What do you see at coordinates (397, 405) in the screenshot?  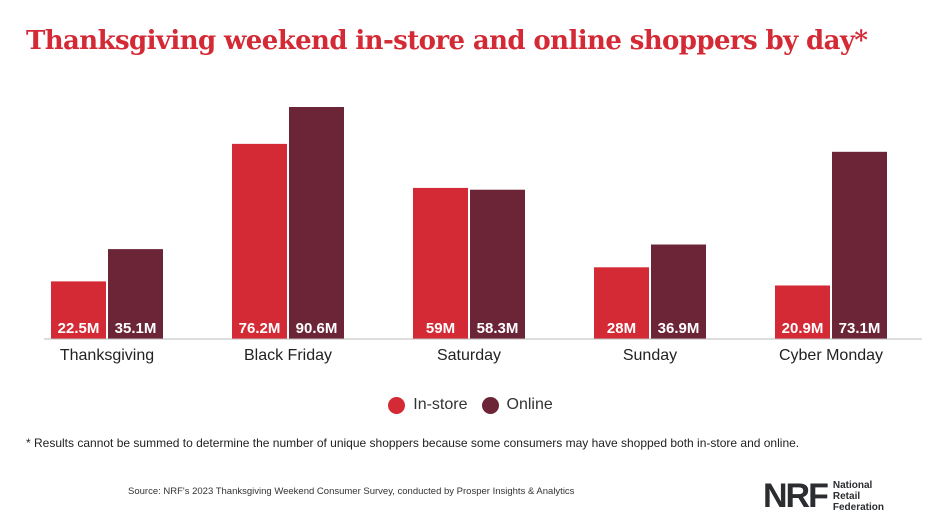 I see `legend-swatch-in-store` at bounding box center [397, 405].